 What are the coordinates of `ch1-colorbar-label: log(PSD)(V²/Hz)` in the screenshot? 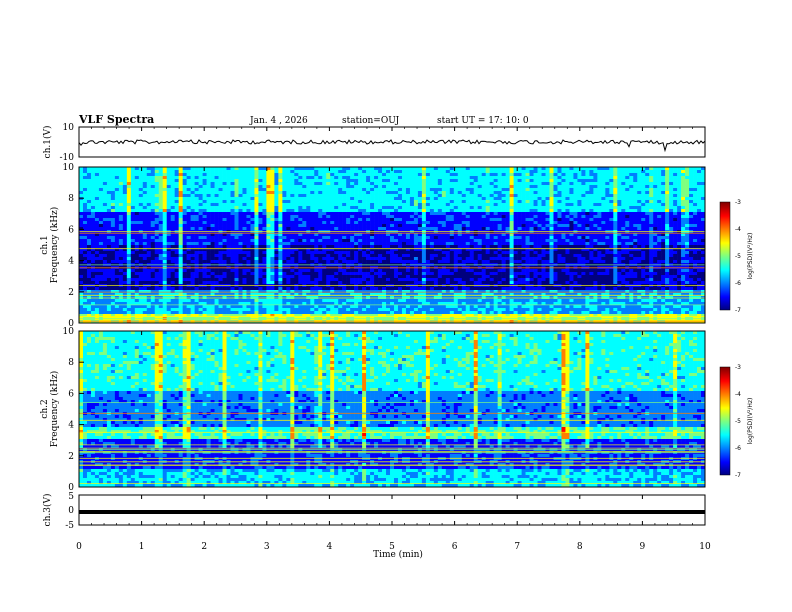 It's located at (750, 256).